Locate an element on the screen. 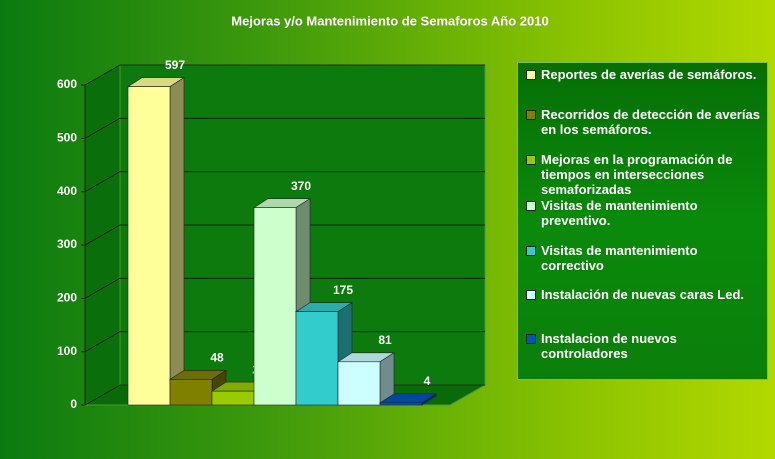 This screenshot has width=775, height=459. y-tick-label: 300 is located at coordinates (67, 244).